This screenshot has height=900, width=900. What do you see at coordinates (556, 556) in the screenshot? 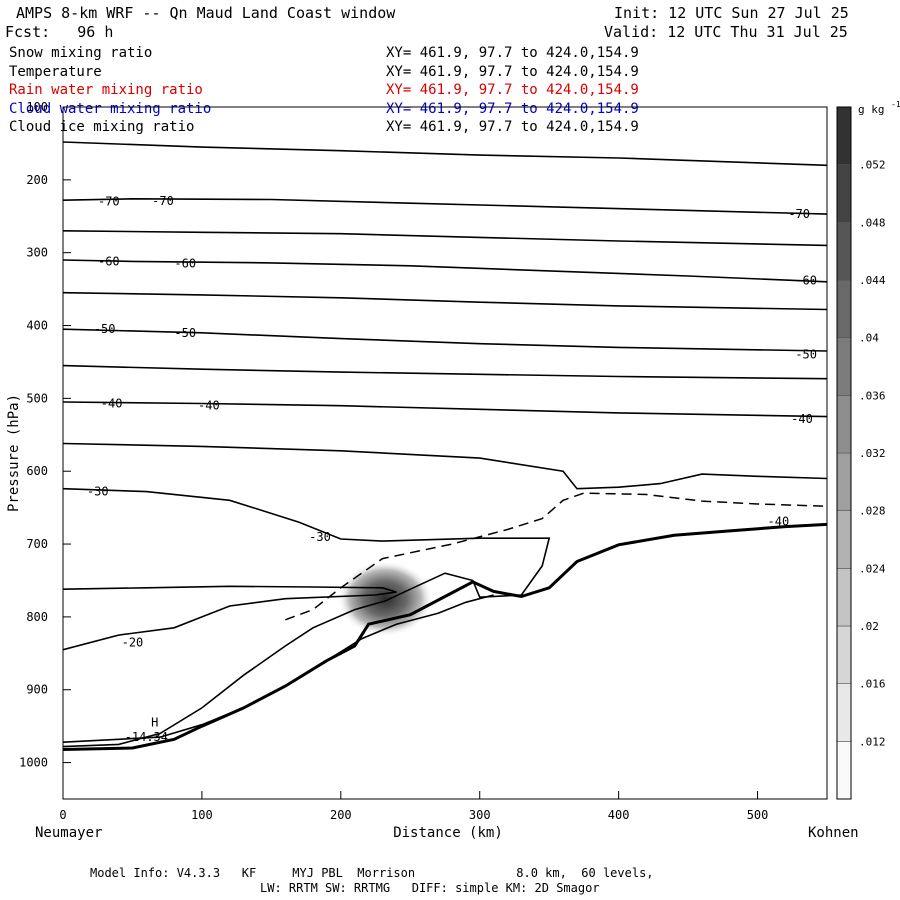
I see `dashed-contour` at bounding box center [556, 556].